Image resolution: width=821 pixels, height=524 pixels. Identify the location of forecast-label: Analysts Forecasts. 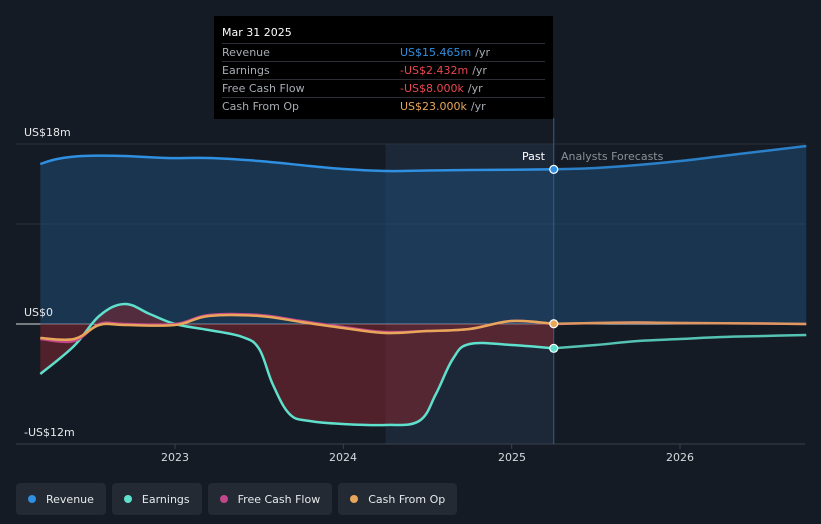
(612, 156).